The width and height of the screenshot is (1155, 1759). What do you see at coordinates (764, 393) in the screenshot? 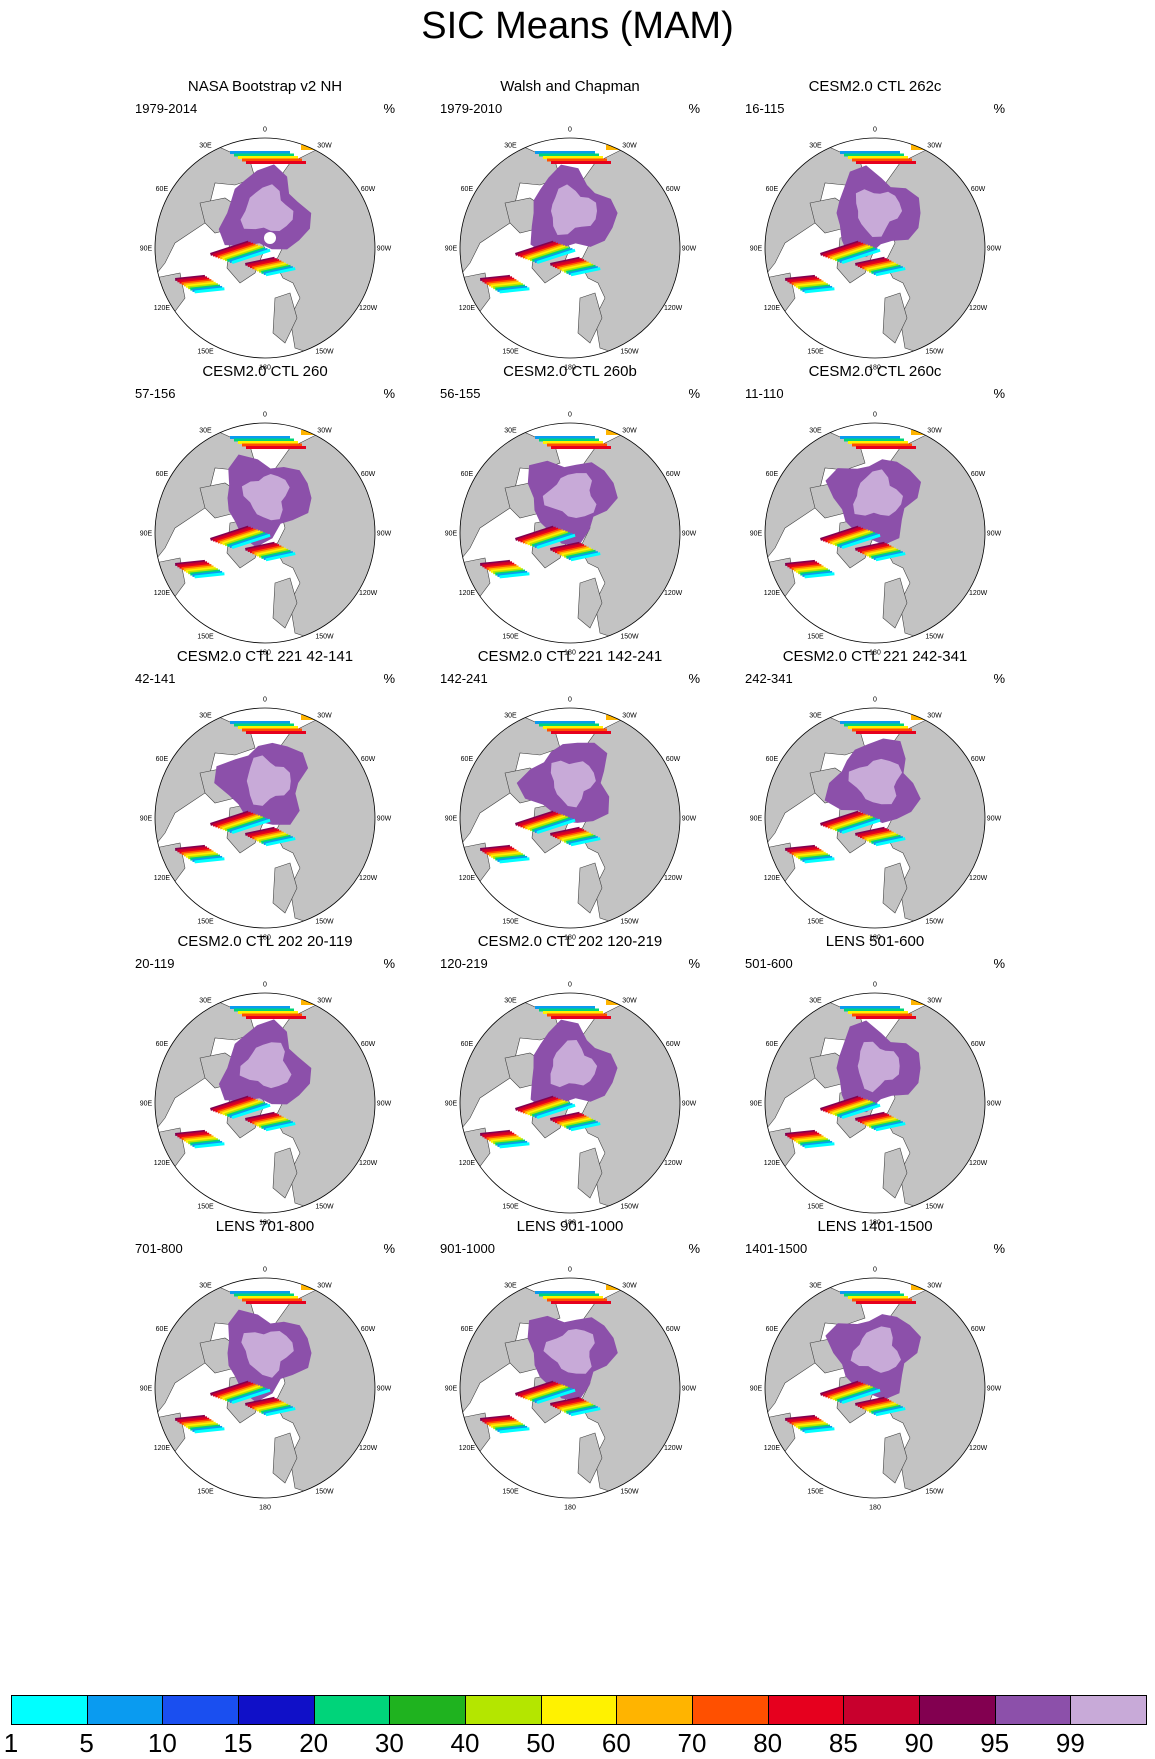
I see `panel-period: 11-110` at bounding box center [764, 393].